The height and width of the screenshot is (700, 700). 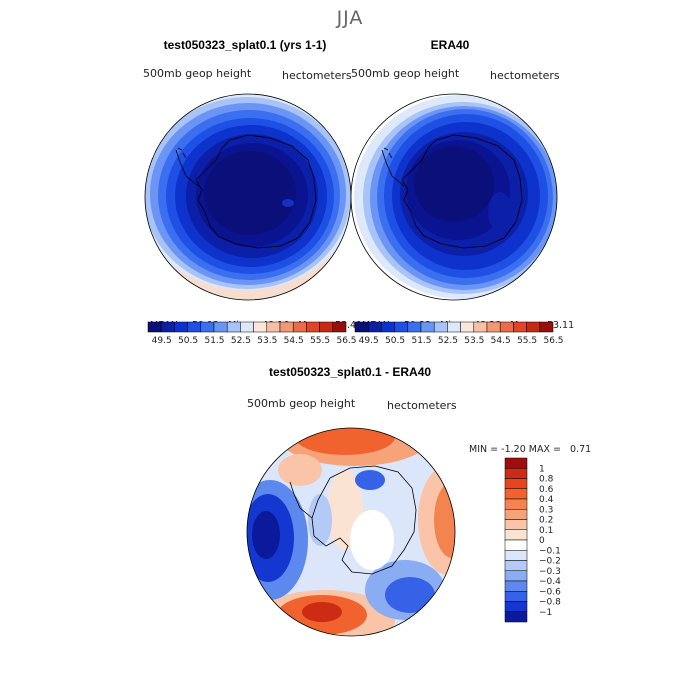 What do you see at coordinates (422, 405) in the screenshot?
I see `panel-diff-units-label: hectometers` at bounding box center [422, 405].